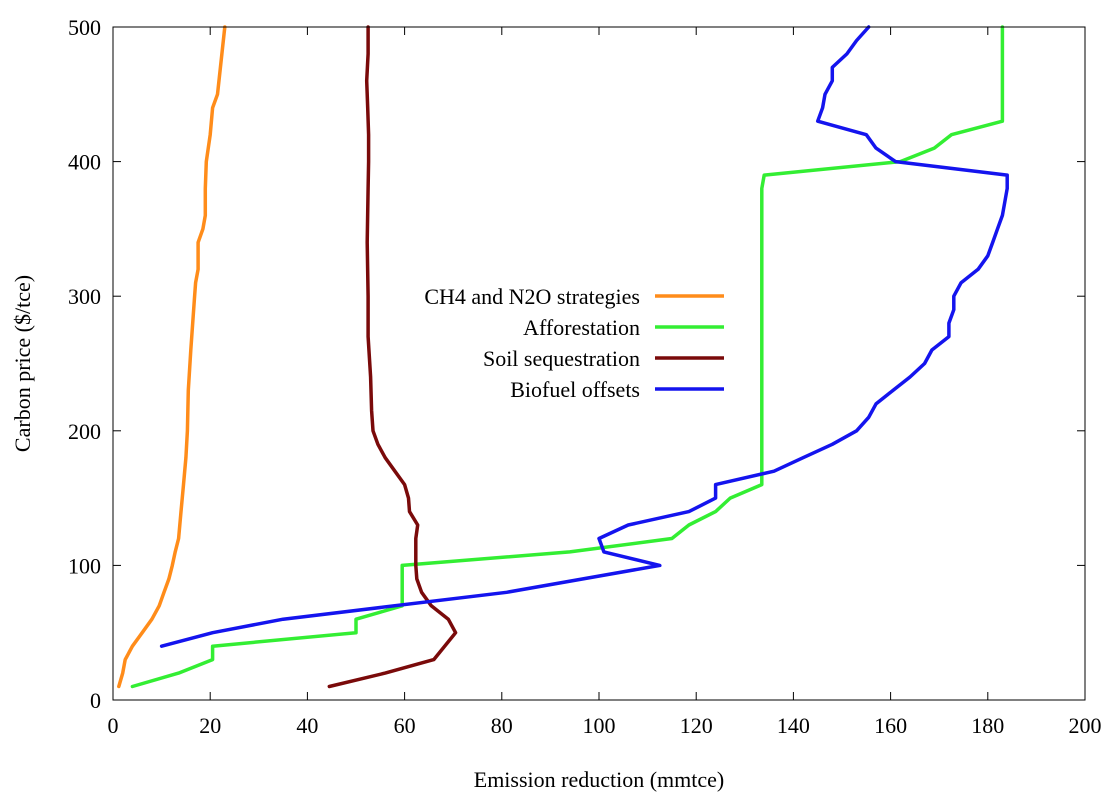 The height and width of the screenshot is (792, 1115). What do you see at coordinates (793, 725) in the screenshot?
I see `x-tick-label: 140` at bounding box center [793, 725].